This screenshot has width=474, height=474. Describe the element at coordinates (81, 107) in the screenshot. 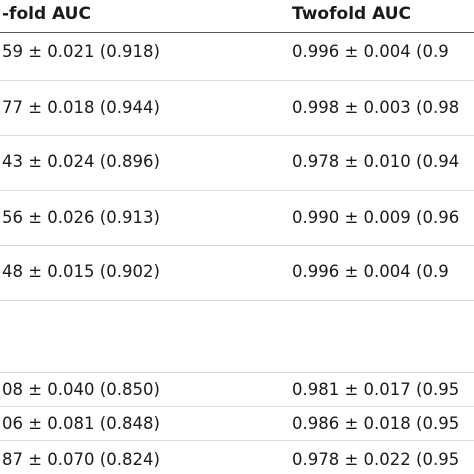

I see `table-cell: 77 ± 0.018 (0.944)` at that location.